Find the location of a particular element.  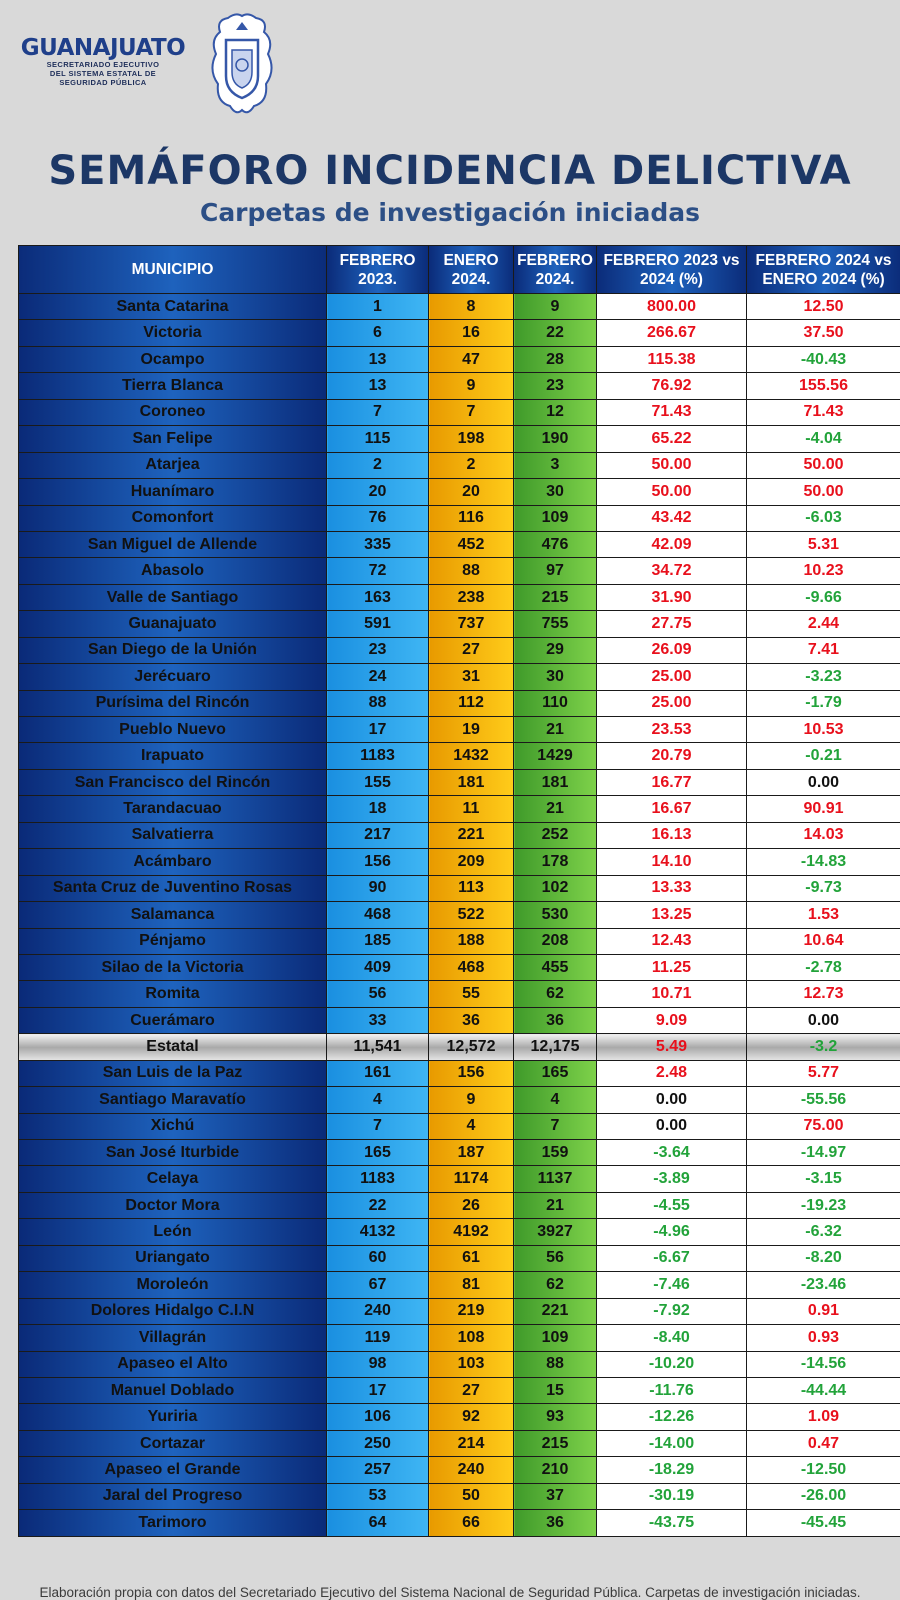

cell-pct-feb23-vs-24: -8.40 is located at coordinates (671, 1338).